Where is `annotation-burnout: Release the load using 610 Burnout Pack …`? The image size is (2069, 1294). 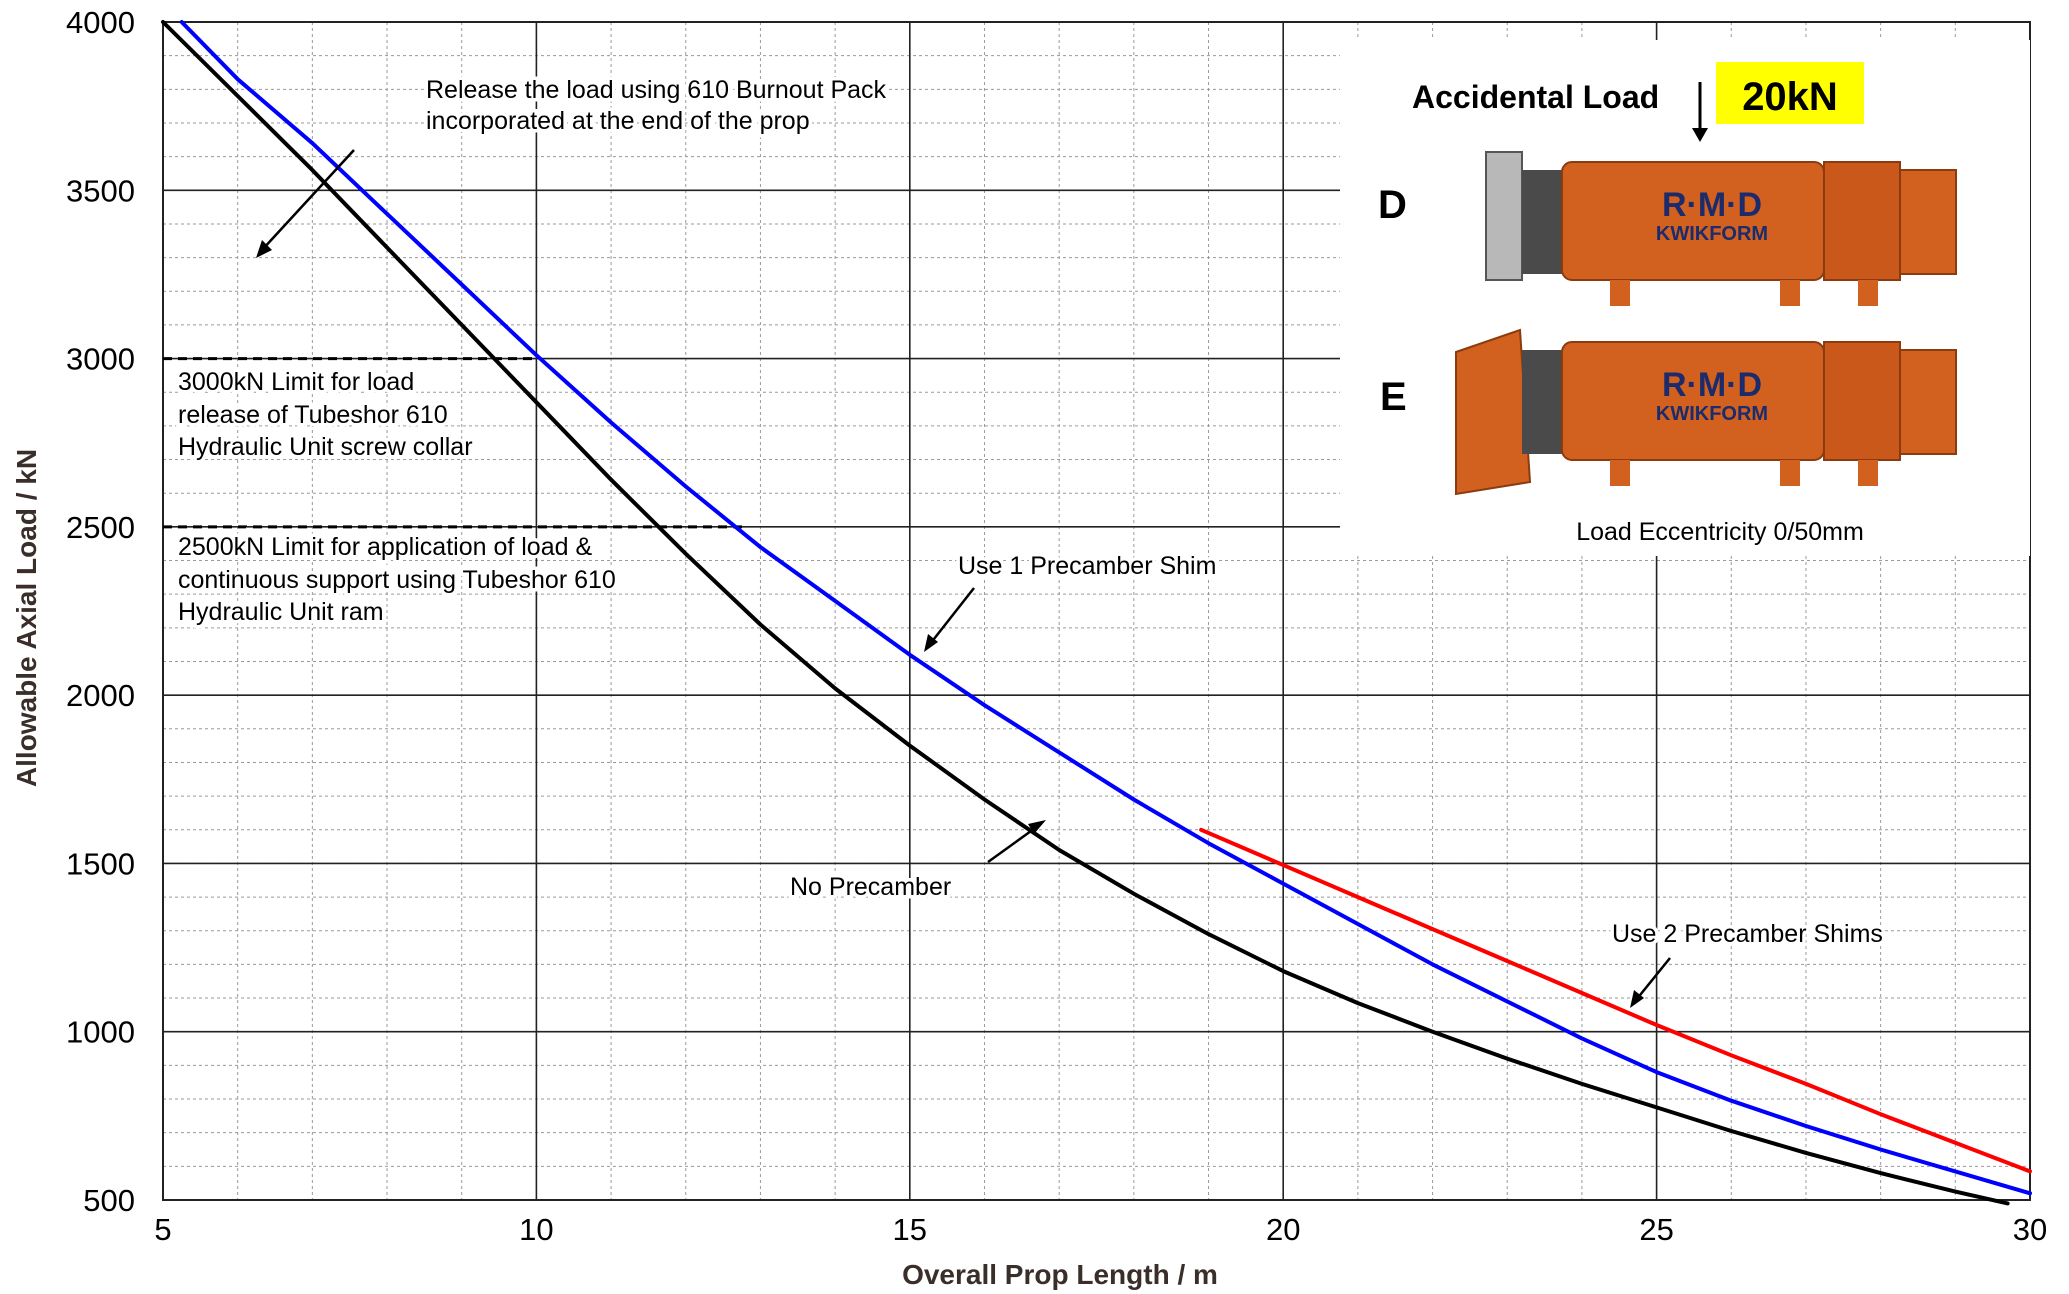 annotation-burnout: Release the load using 610 Burnout Pack … is located at coordinates (573, 165).